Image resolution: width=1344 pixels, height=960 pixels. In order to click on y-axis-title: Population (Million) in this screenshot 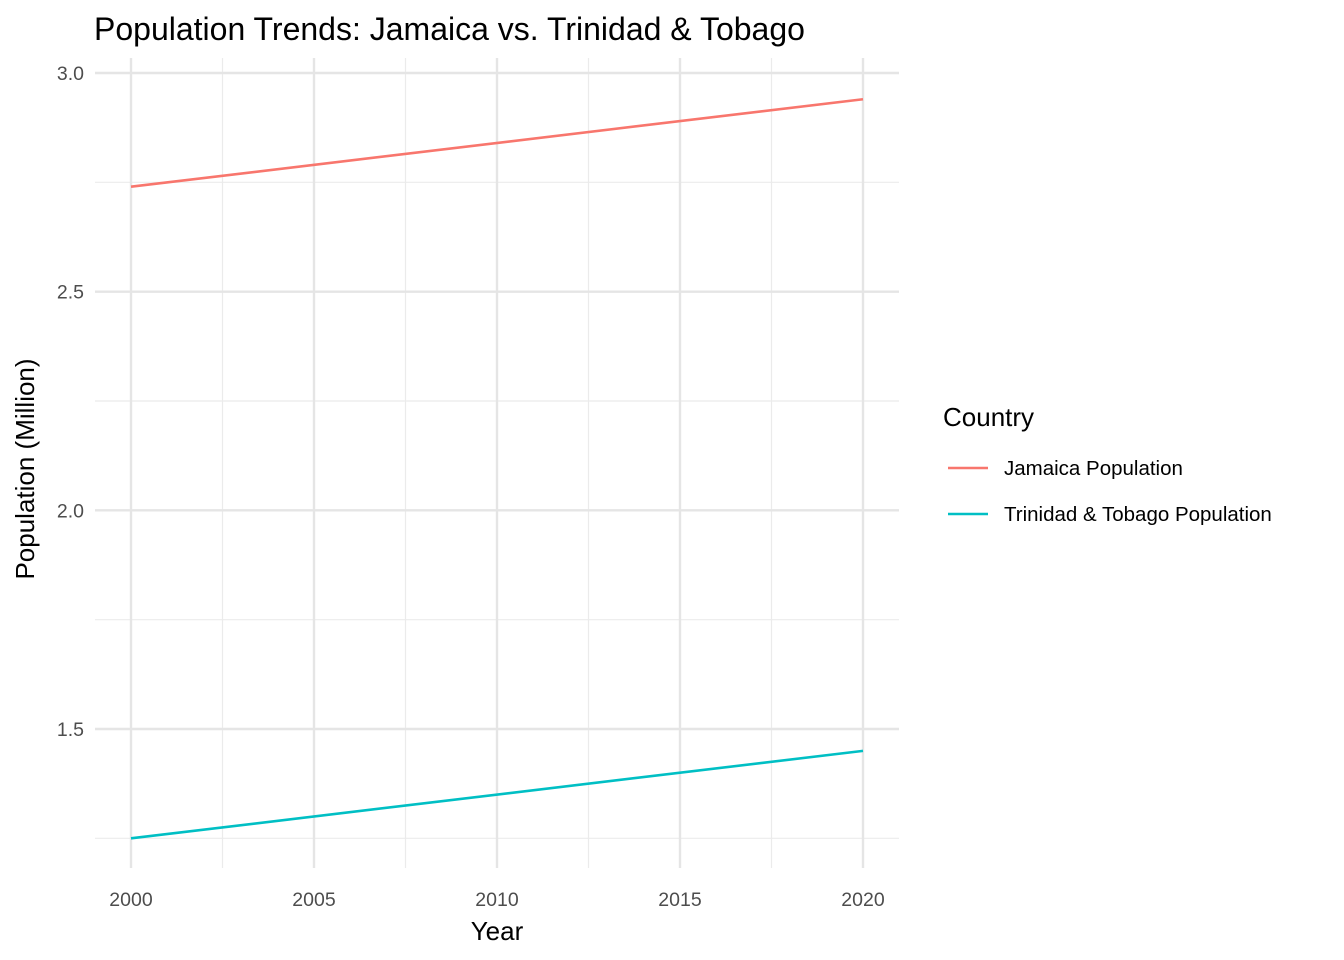, I will do `click(25, 468)`.